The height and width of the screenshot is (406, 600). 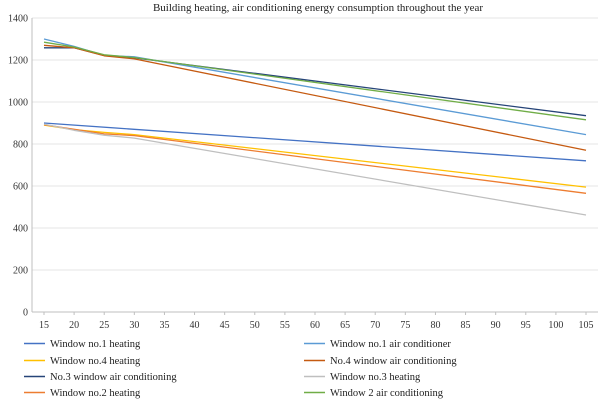 What do you see at coordinates (164, 325) in the screenshot?
I see `x-tick-label: 35` at bounding box center [164, 325].